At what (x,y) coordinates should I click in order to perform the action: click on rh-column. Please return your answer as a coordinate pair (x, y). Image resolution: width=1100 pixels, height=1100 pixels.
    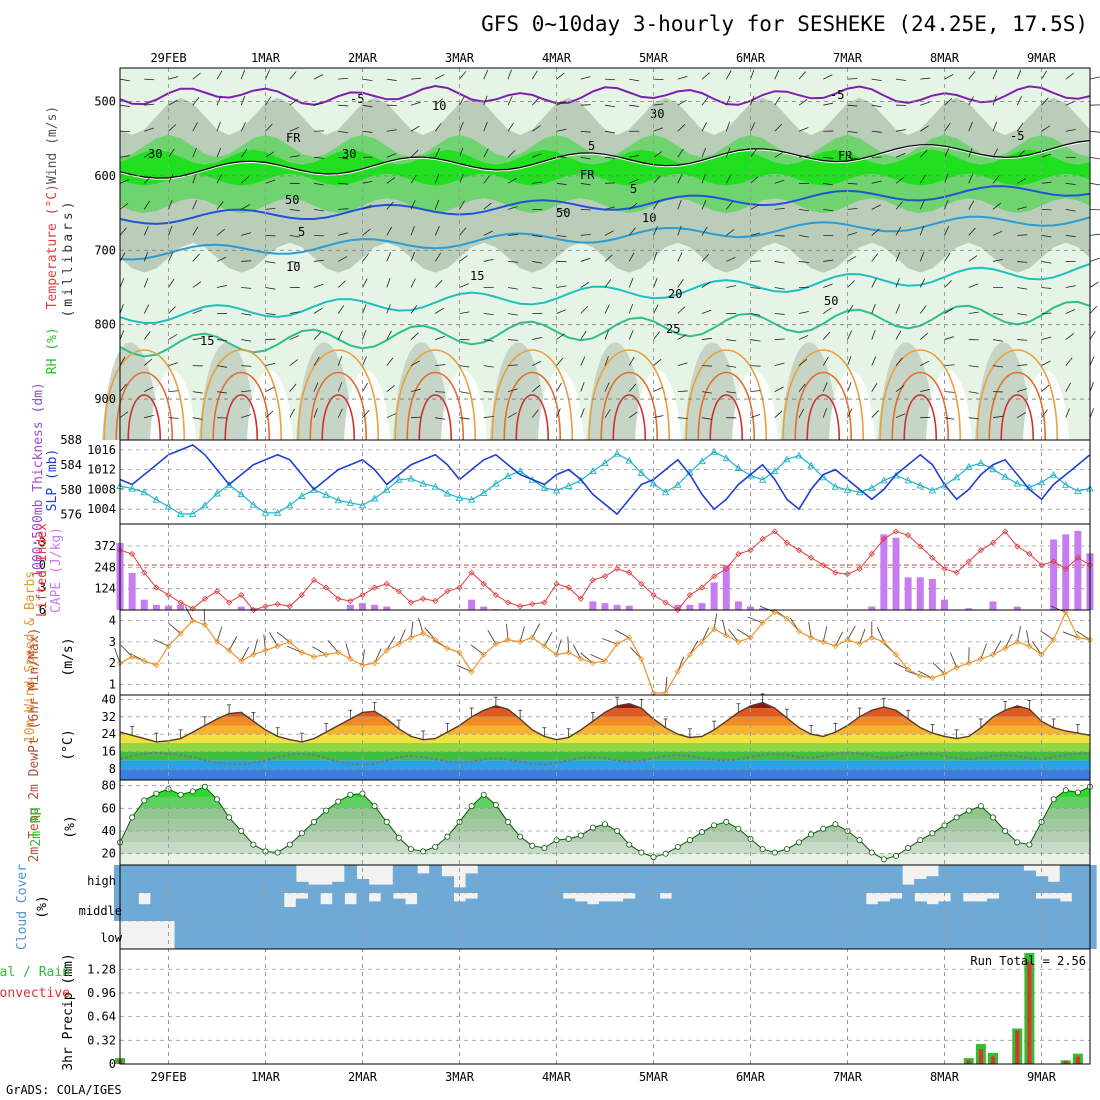
    Looking at the image, I should click on (907, 391).